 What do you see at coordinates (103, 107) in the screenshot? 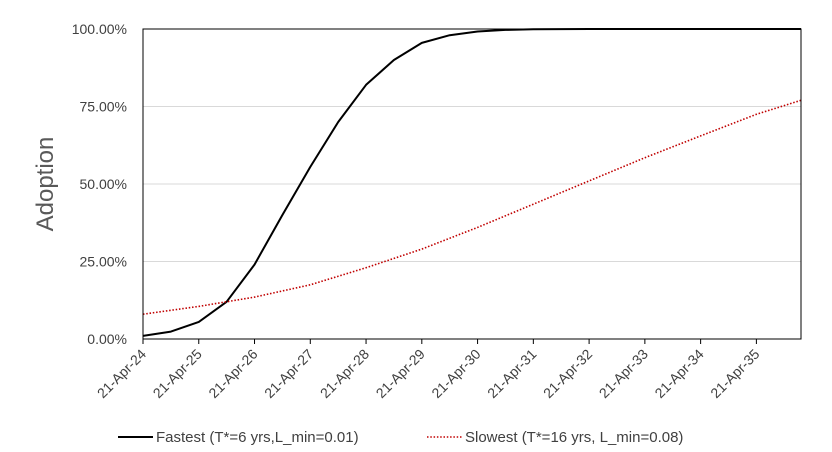
I see `y-tick-label: 75.00%` at bounding box center [103, 107].